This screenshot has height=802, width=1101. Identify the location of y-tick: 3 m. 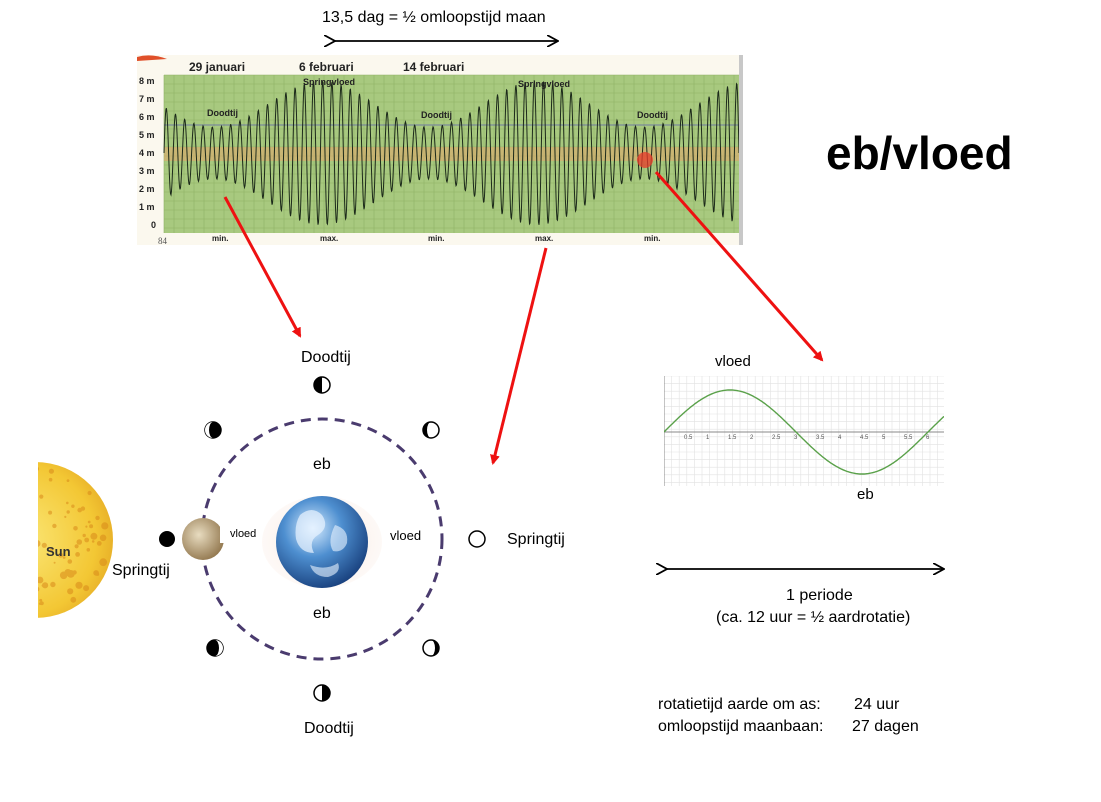
(147, 171).